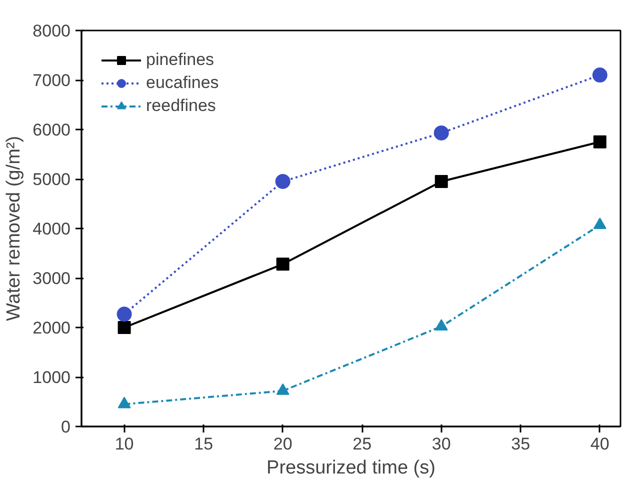 This screenshot has width=635, height=491. What do you see at coordinates (520, 444) in the screenshot?
I see `x-tick-label: 35` at bounding box center [520, 444].